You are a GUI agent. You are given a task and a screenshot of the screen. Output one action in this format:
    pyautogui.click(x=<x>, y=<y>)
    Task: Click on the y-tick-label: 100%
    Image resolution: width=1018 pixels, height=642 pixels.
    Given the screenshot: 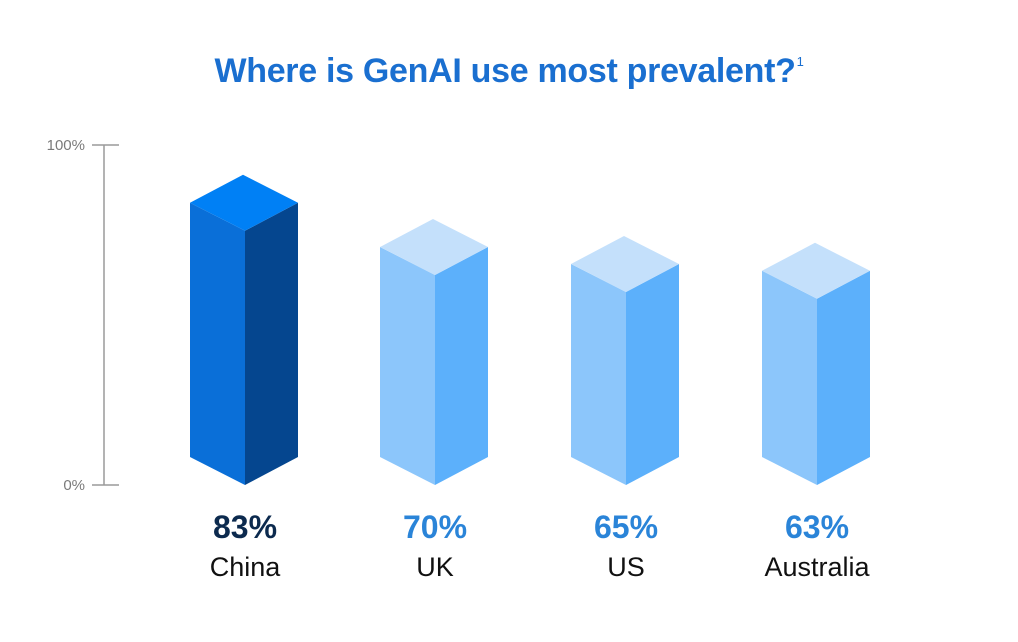 What is the action you would take?
    pyautogui.click(x=66, y=145)
    